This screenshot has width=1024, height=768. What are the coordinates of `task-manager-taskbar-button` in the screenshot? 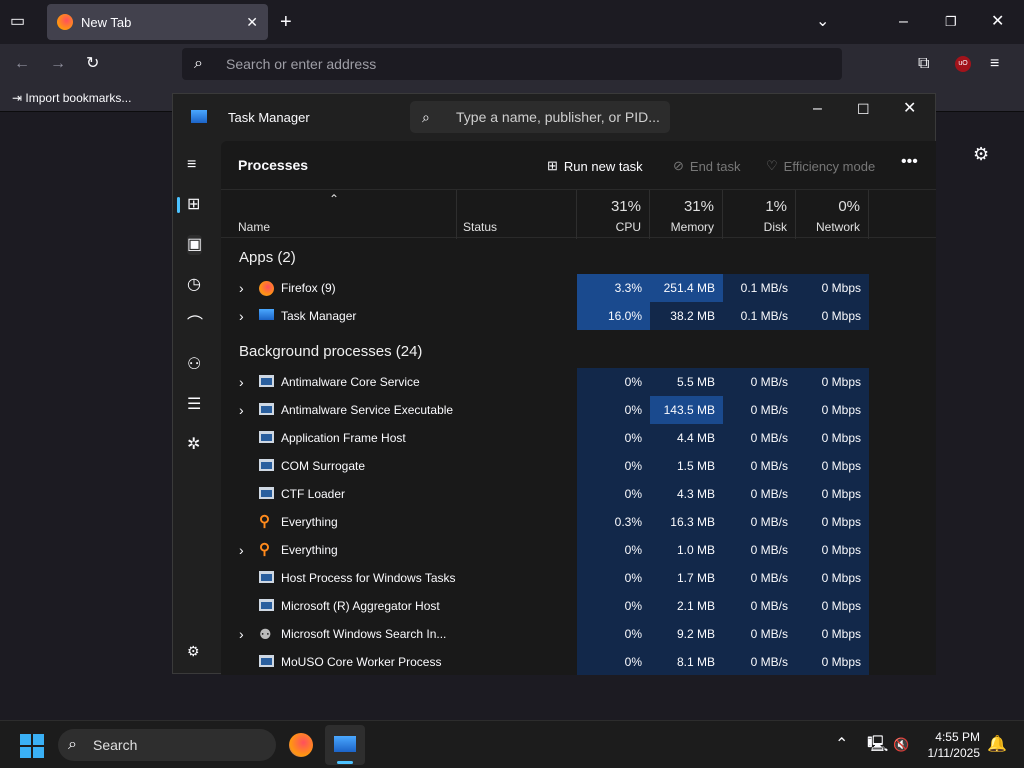 It's located at (345, 745).